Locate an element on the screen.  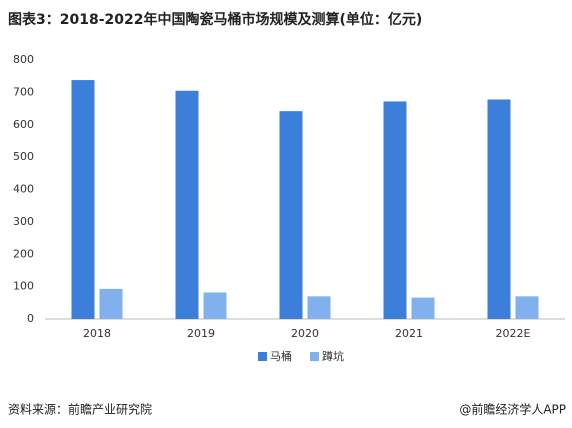
y-tick-label: 200 is located at coordinates (23, 253).